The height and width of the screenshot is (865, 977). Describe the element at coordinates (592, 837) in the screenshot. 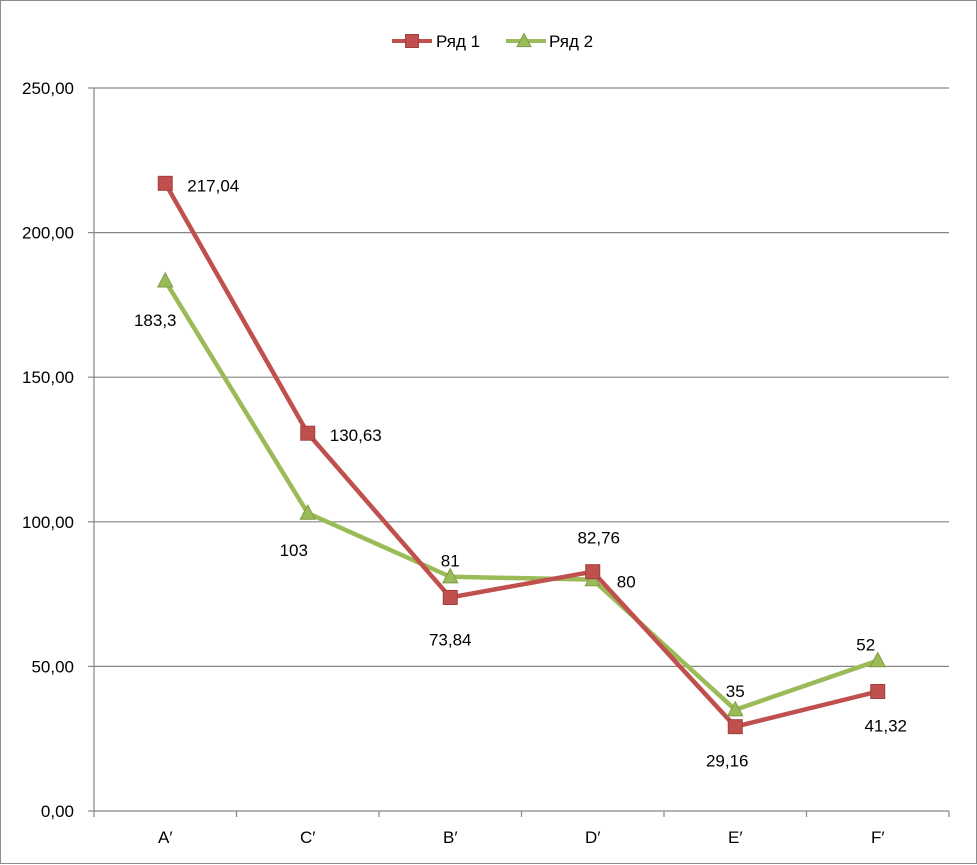

I see `x-tick-label: D′` at that location.